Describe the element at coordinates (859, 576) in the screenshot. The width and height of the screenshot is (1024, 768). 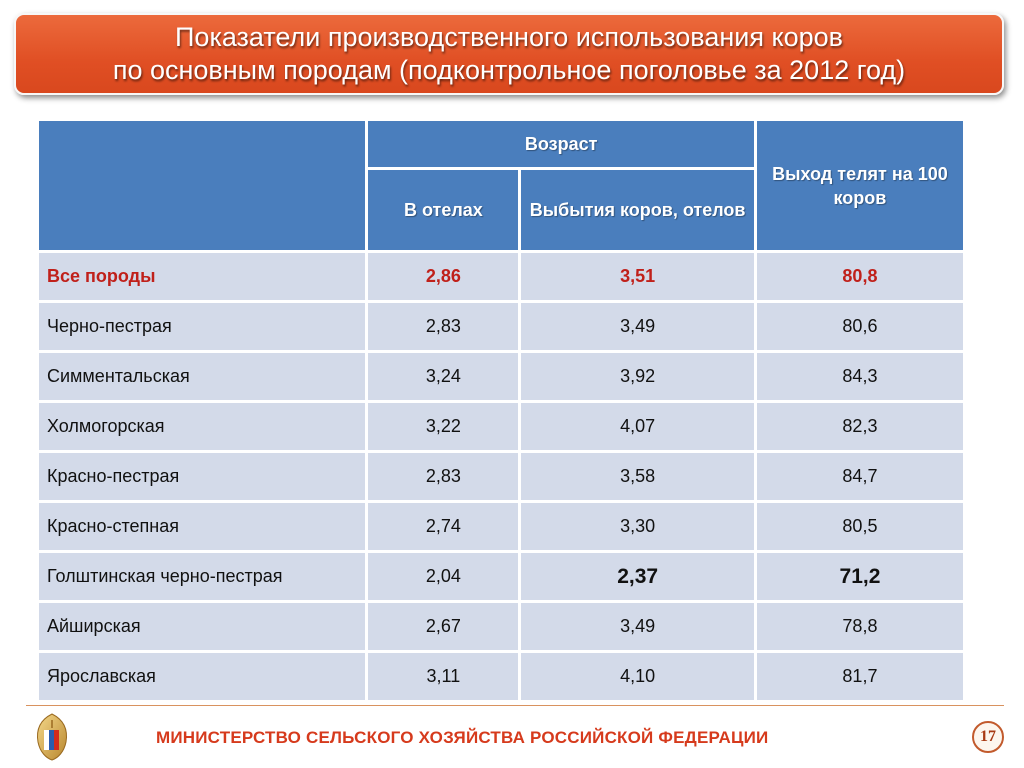
I see `calf-yield-highlight: 71,2` at that location.